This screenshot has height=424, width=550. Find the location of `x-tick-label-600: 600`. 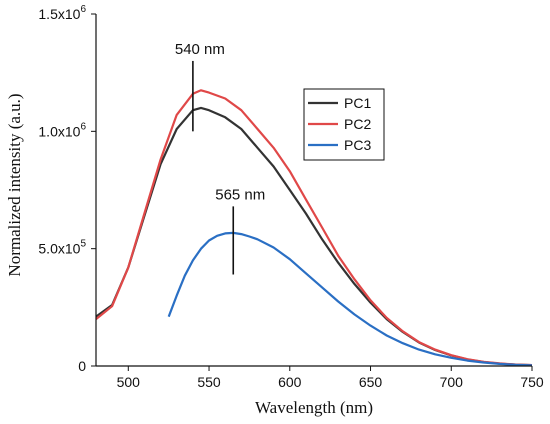

x-tick-label-600: 600 is located at coordinates (290, 382).